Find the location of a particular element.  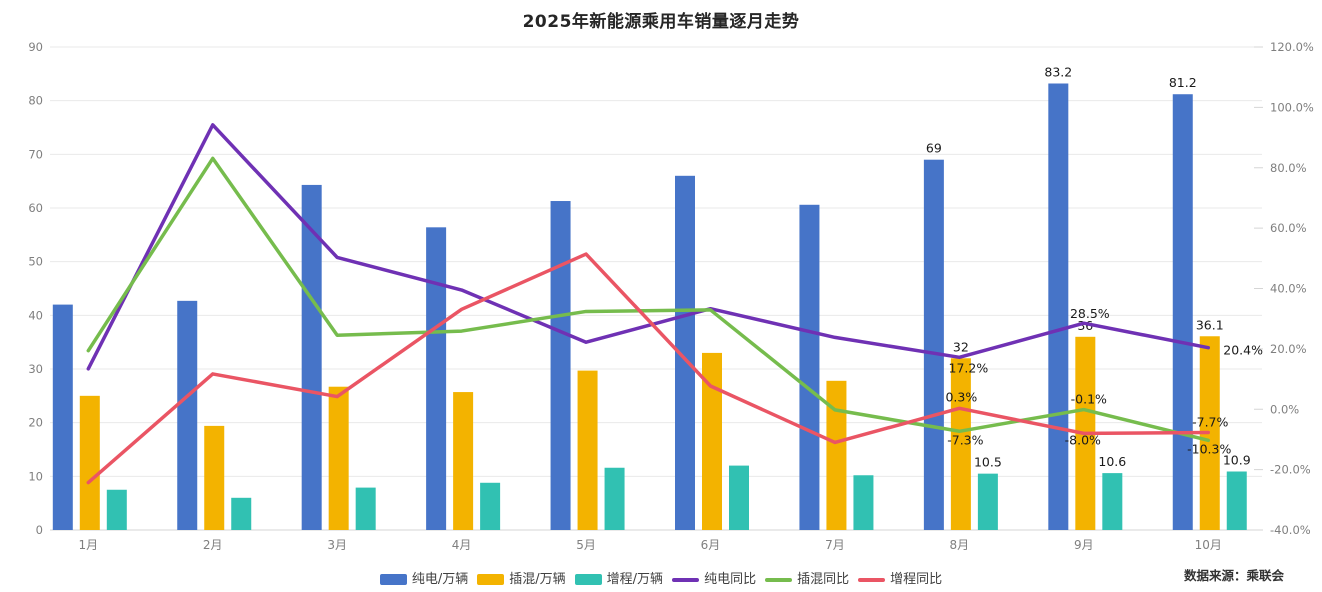

legend-swatch-phev-yoy is located at coordinates (779, 579).